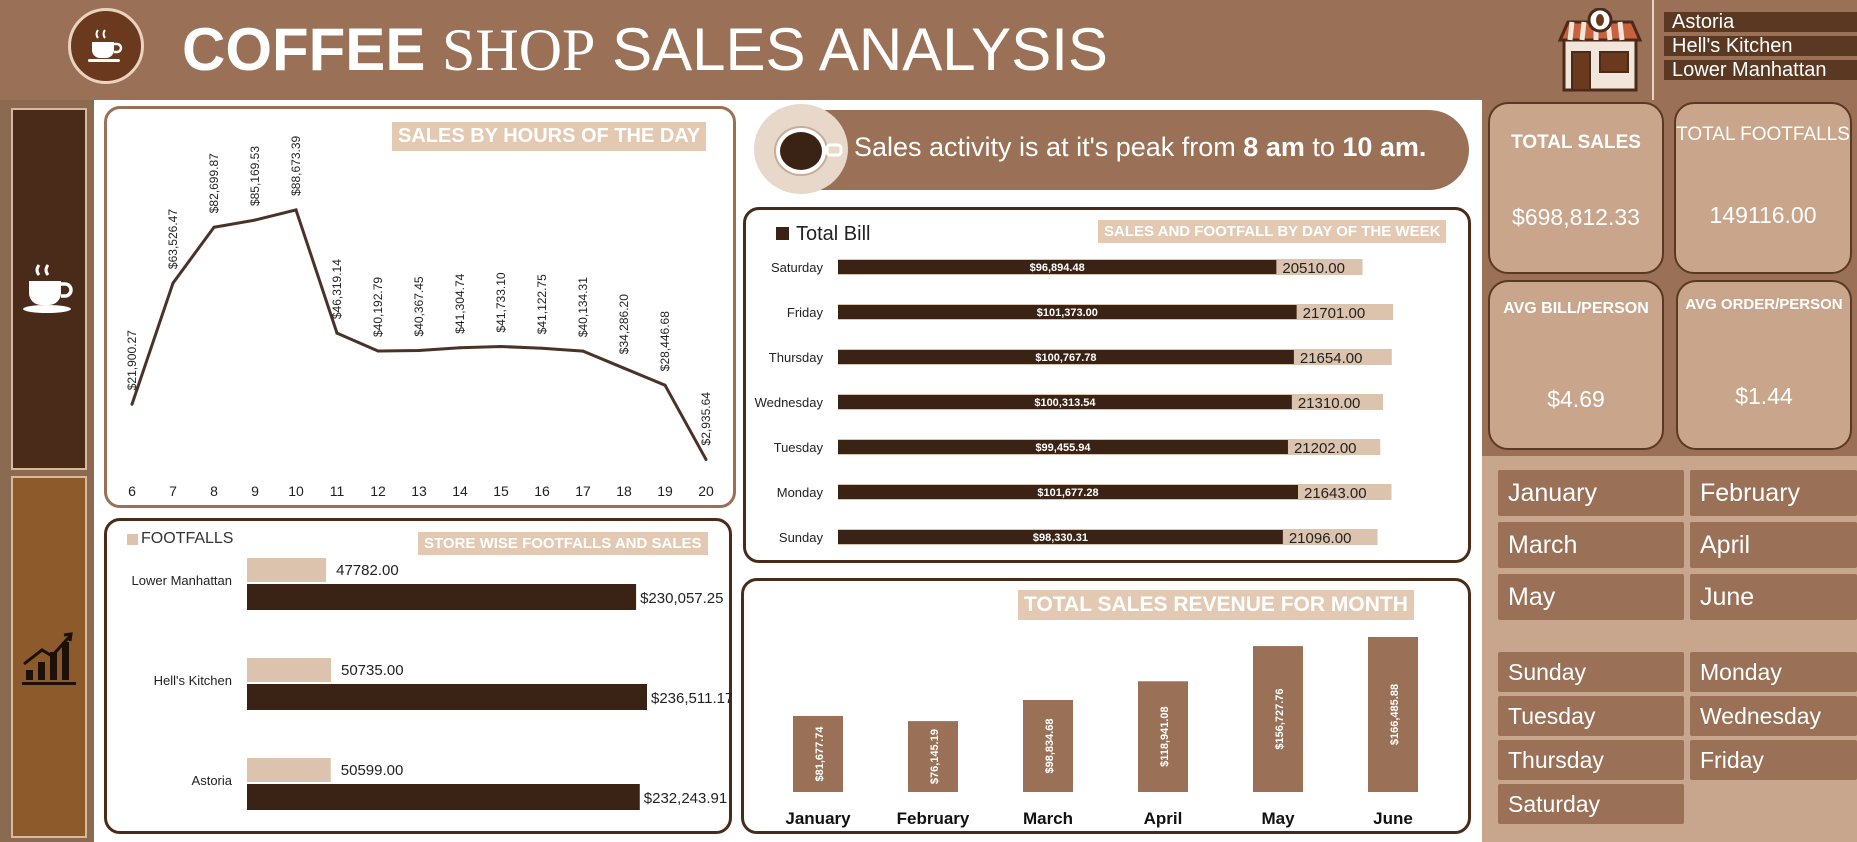  I want to click on kpi-total-sales: TOTAL SALES $698,812.33, so click(1576, 188).